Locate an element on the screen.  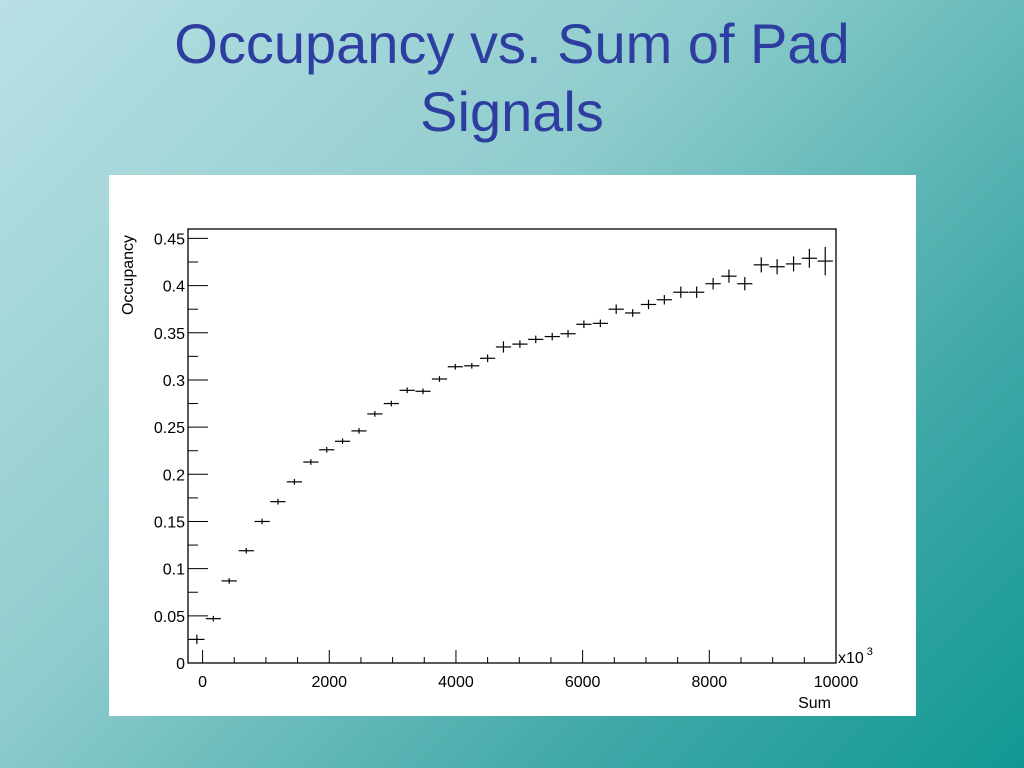
x-axis-multiplier-exponent: 3 is located at coordinates (870, 652).